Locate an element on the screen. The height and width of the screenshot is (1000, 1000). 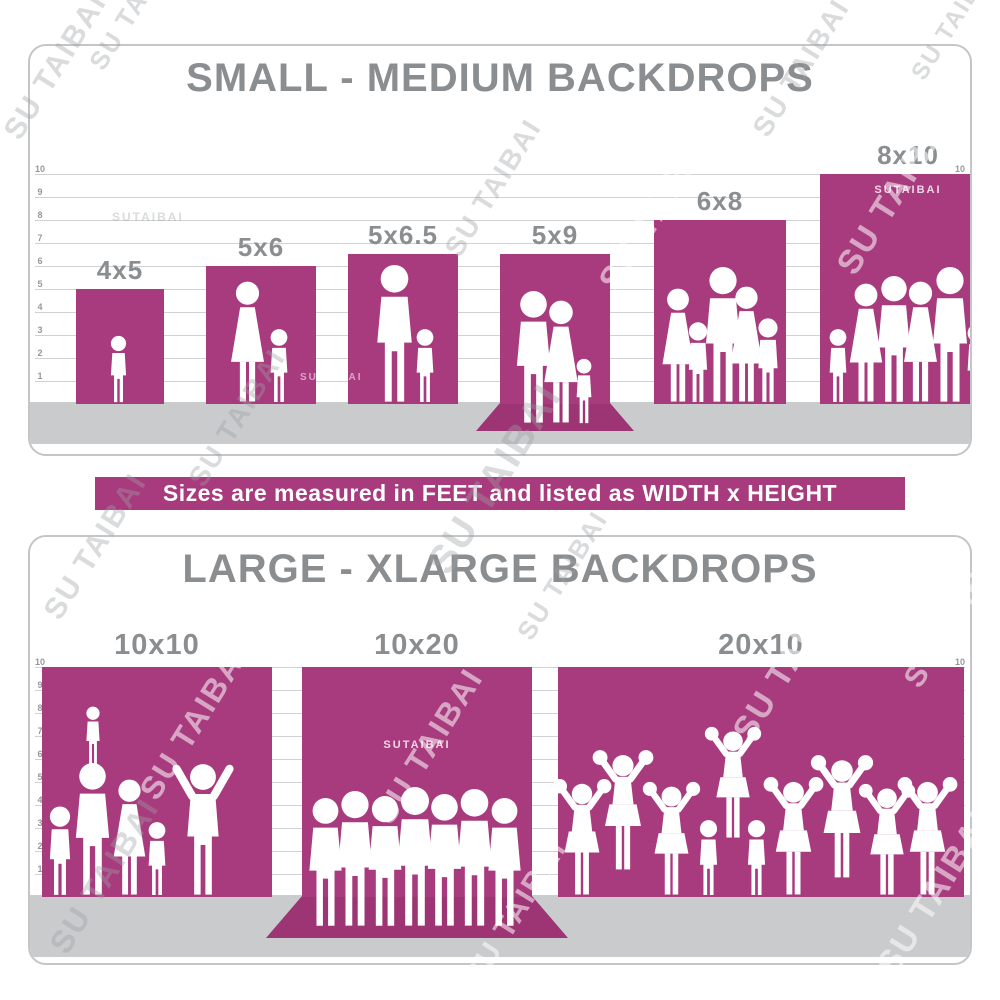
backdrop-8x10: SUTAIBAI is located at coordinates (894, 289).